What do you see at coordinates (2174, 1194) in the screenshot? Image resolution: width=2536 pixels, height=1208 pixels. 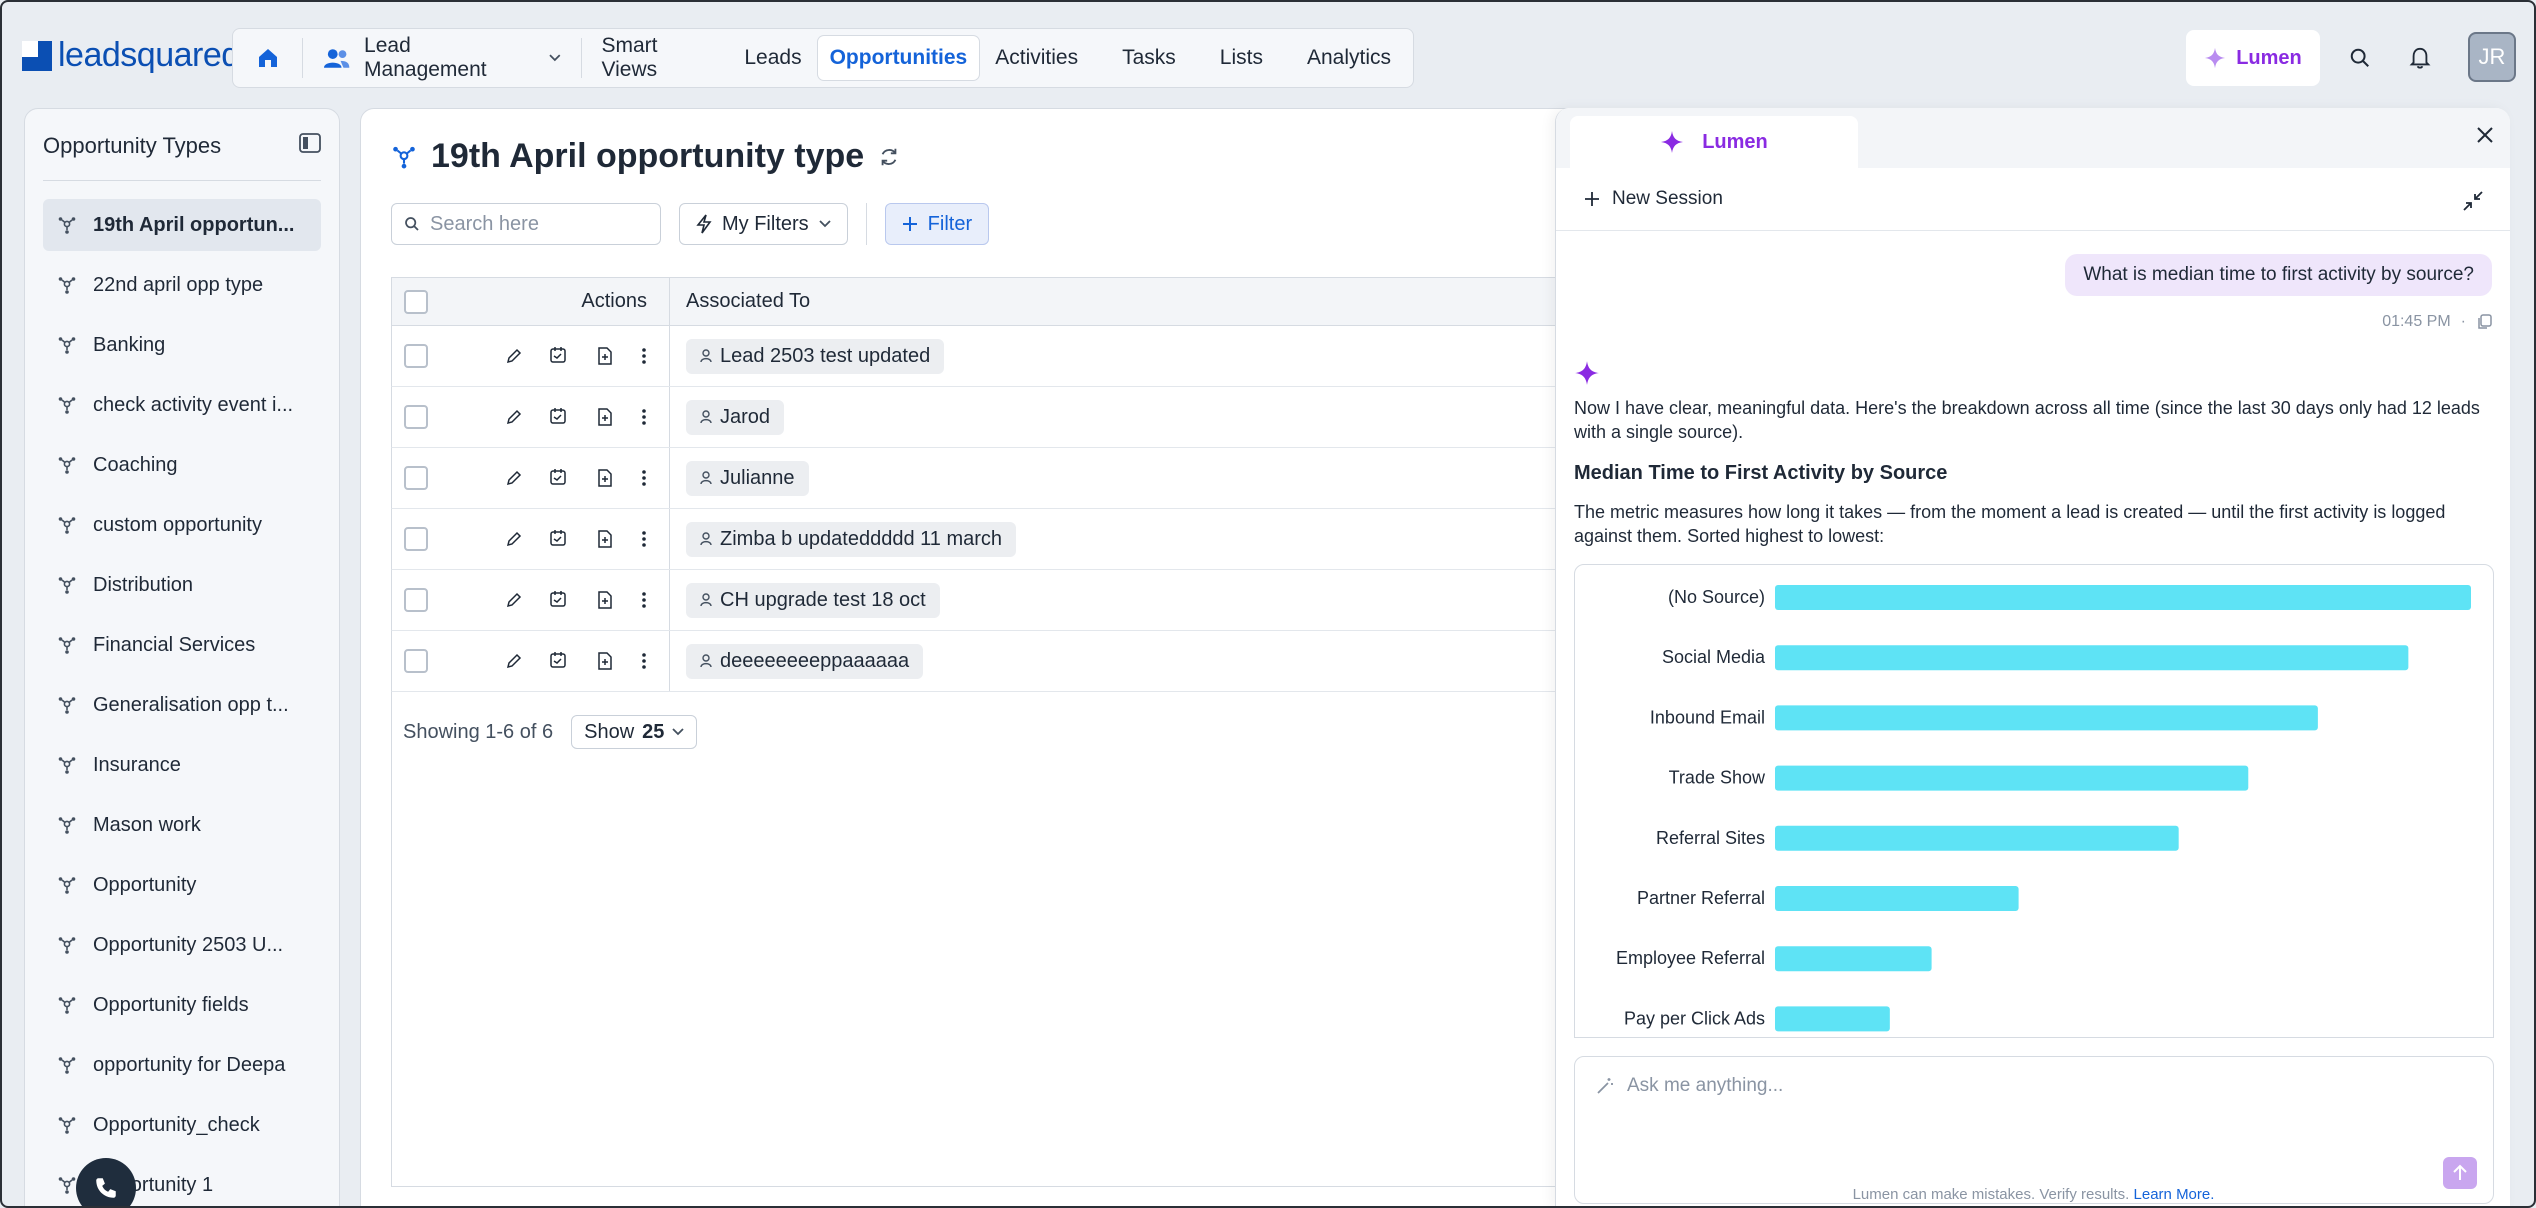 I see `learn-more-link: Learn More.` at bounding box center [2174, 1194].